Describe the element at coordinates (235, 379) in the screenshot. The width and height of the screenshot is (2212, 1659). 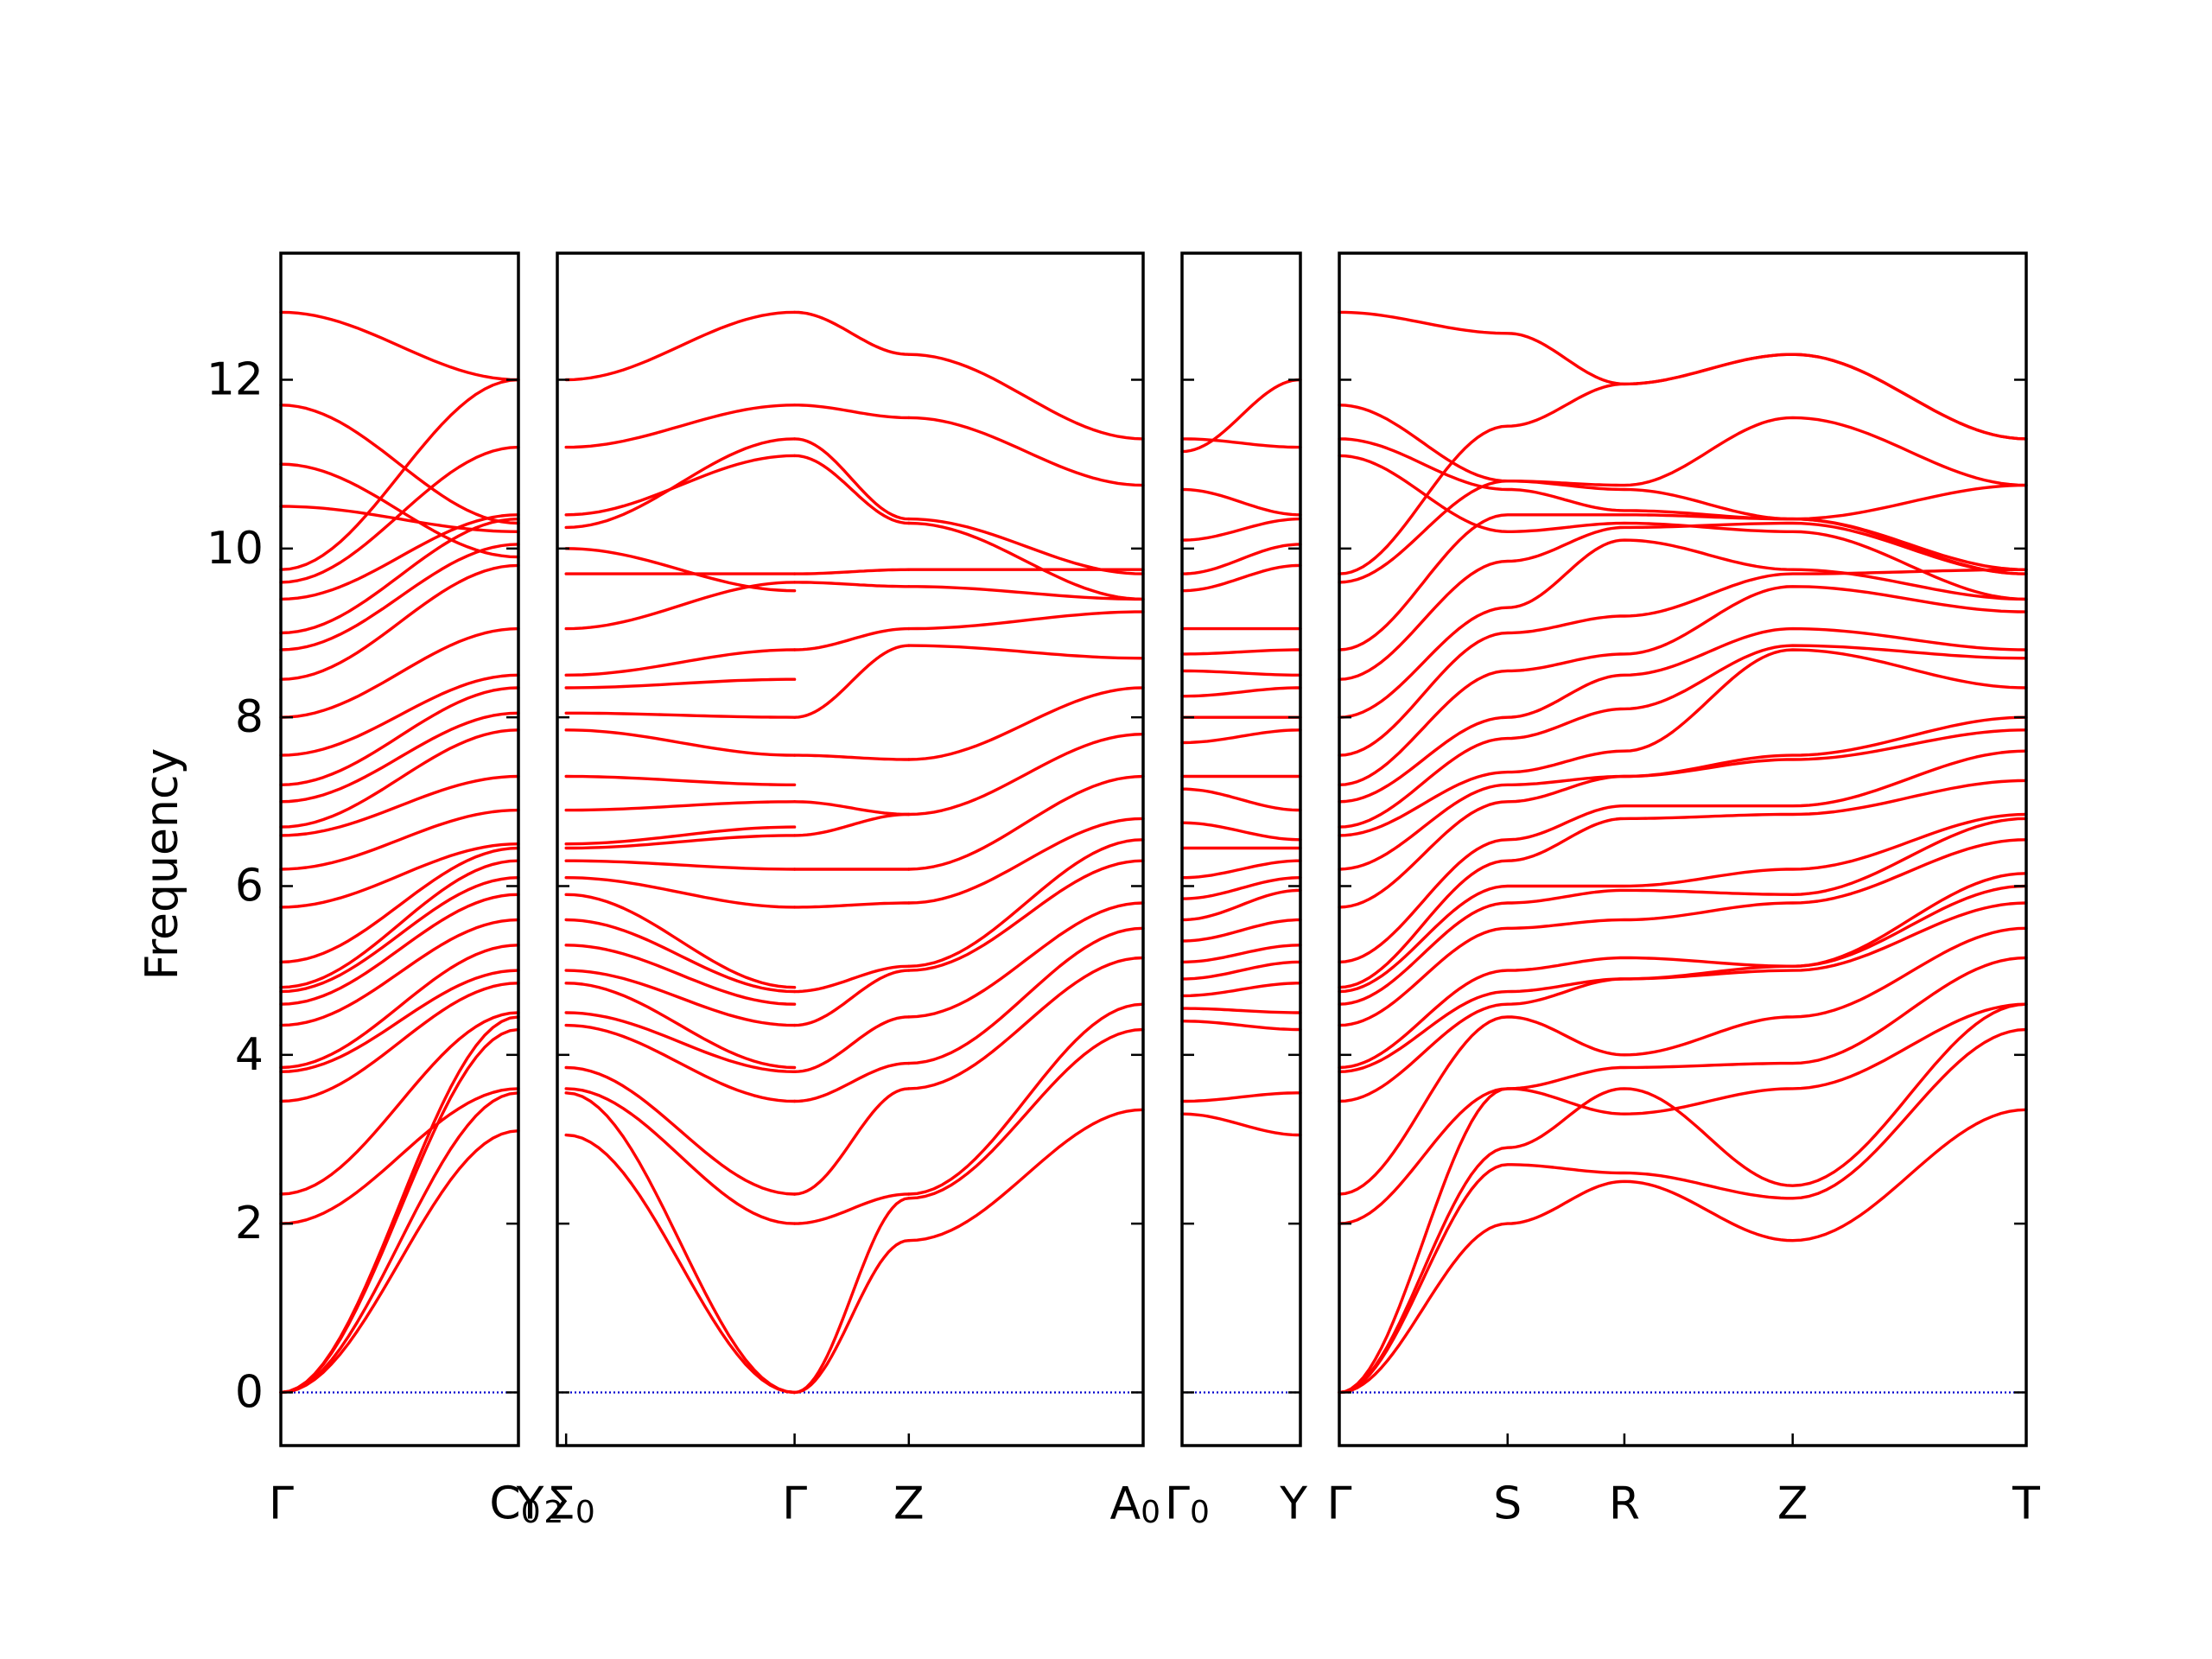
I see `y-tick-label-6: 12` at that location.